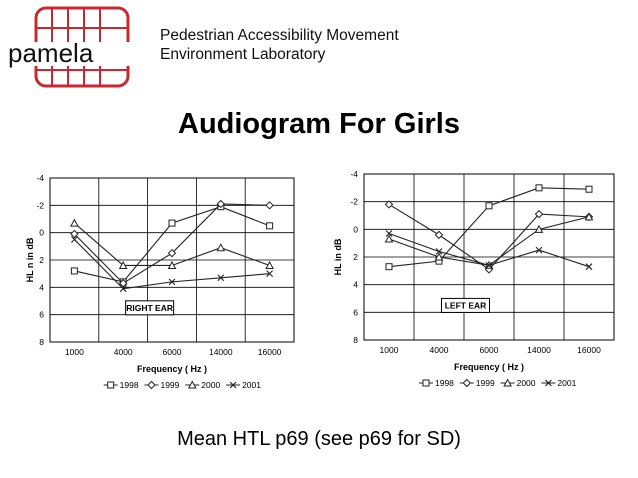  What do you see at coordinates (319, 124) in the screenshot?
I see `slide-title: Audiogram For Girls` at bounding box center [319, 124].